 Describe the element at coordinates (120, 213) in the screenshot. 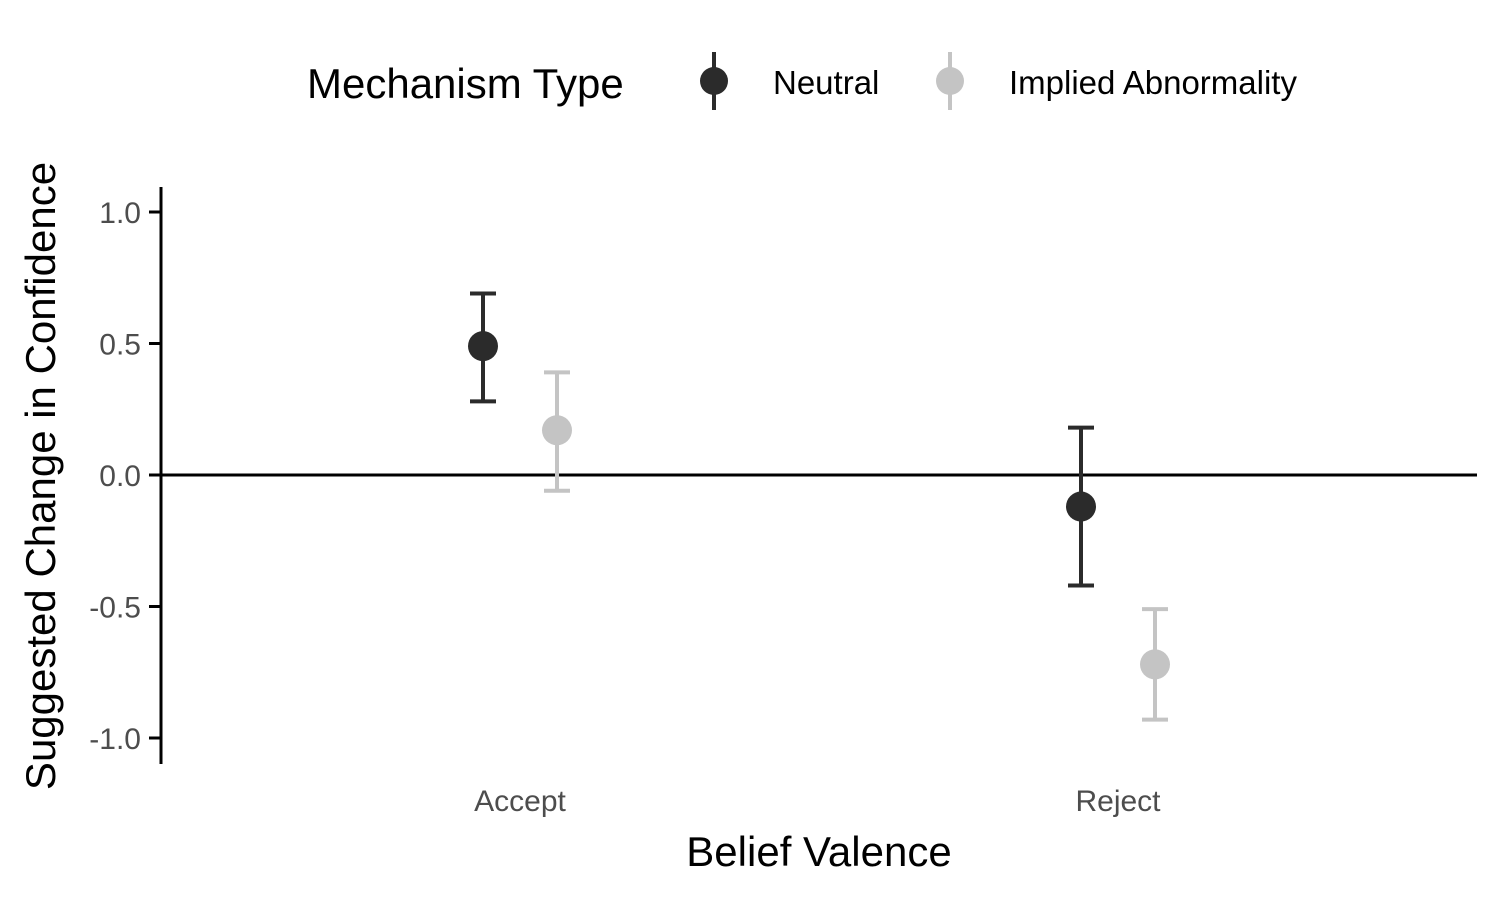

I see `y-tick-label: 1.0` at that location.